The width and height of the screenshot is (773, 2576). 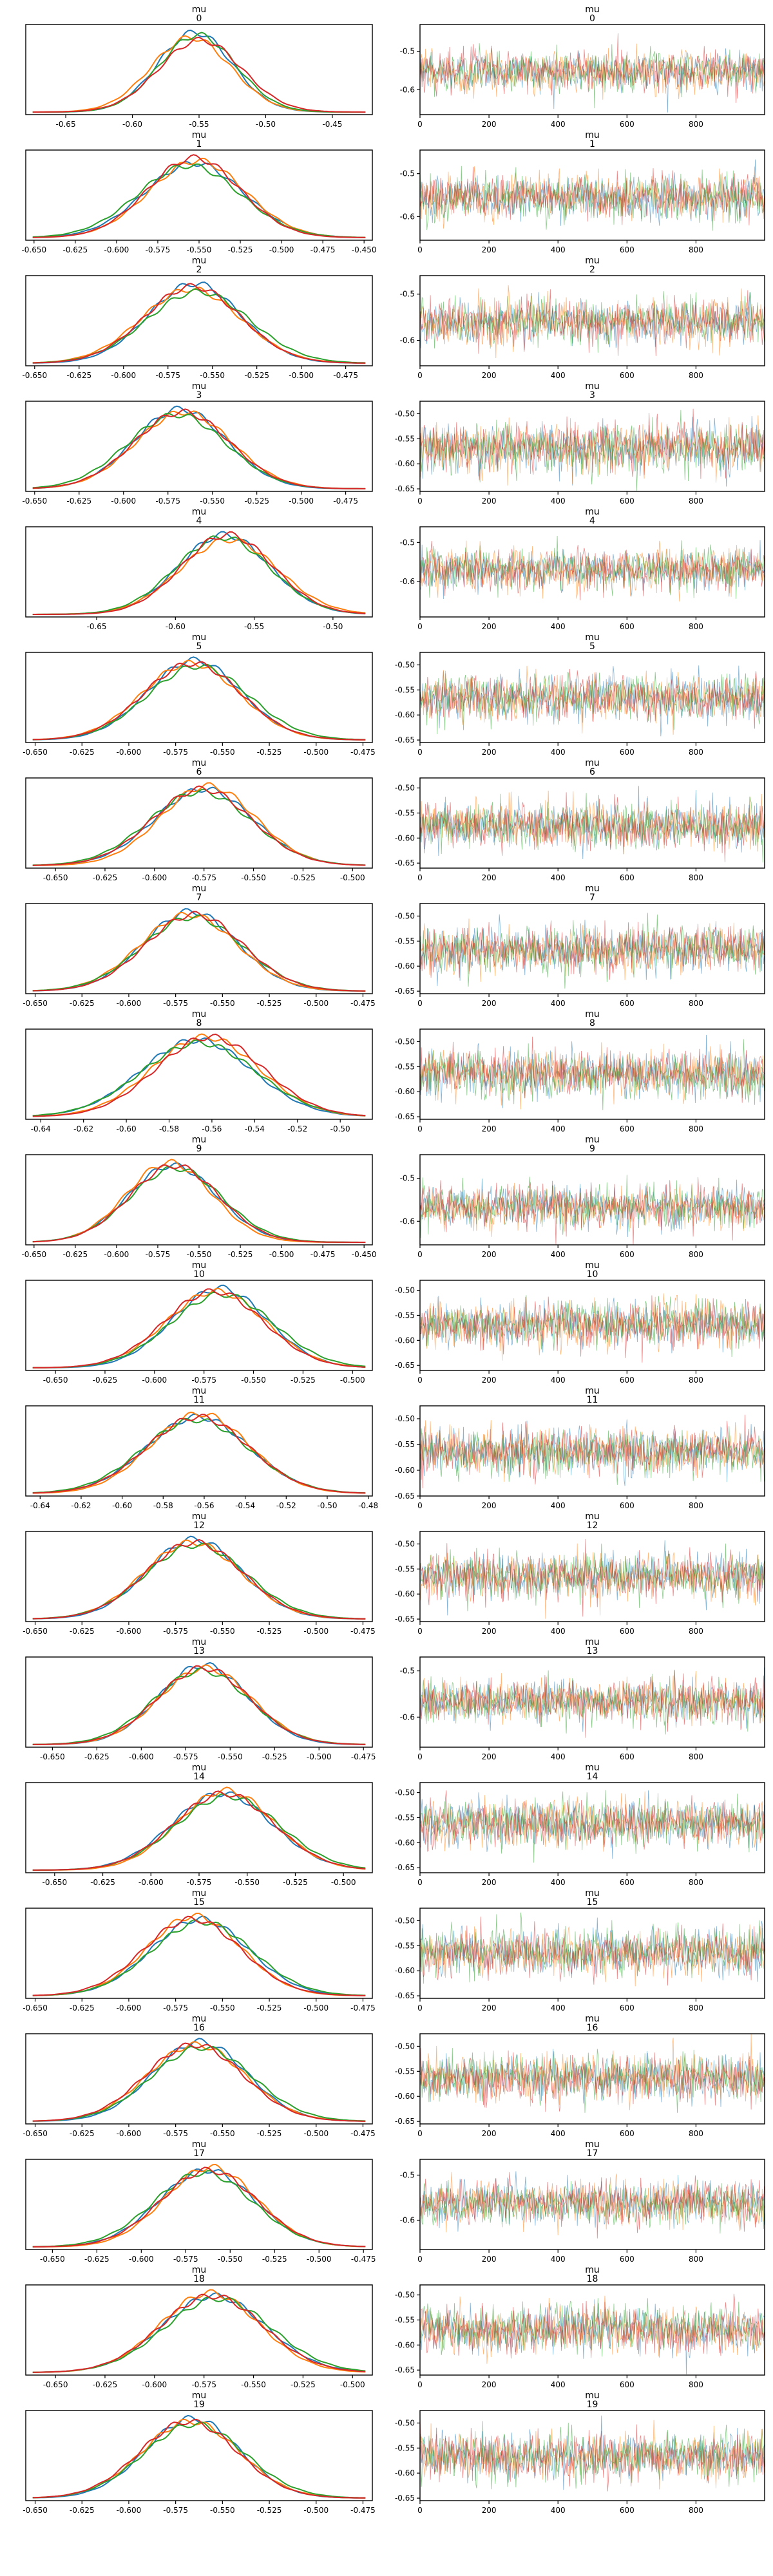 I want to click on trace-ytick-label: -0.55, so click(x=405, y=1568).